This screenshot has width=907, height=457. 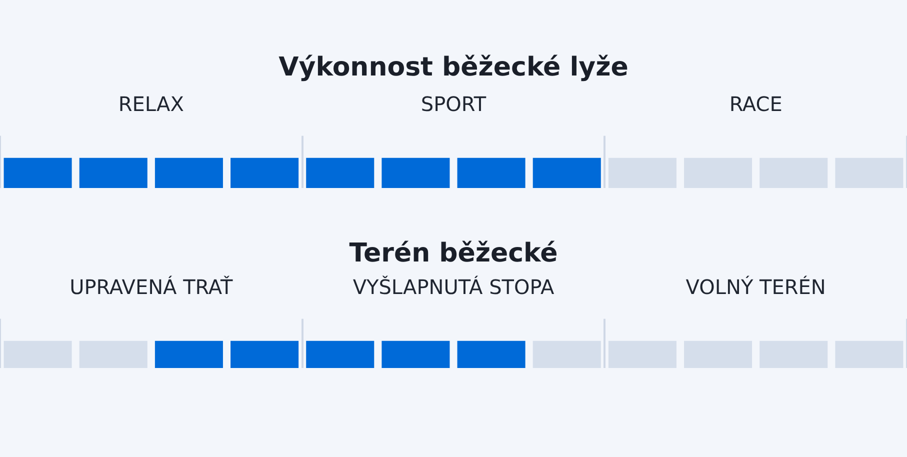 What do you see at coordinates (151, 104) in the screenshot?
I see `x-tick-label: RELAX` at bounding box center [151, 104].